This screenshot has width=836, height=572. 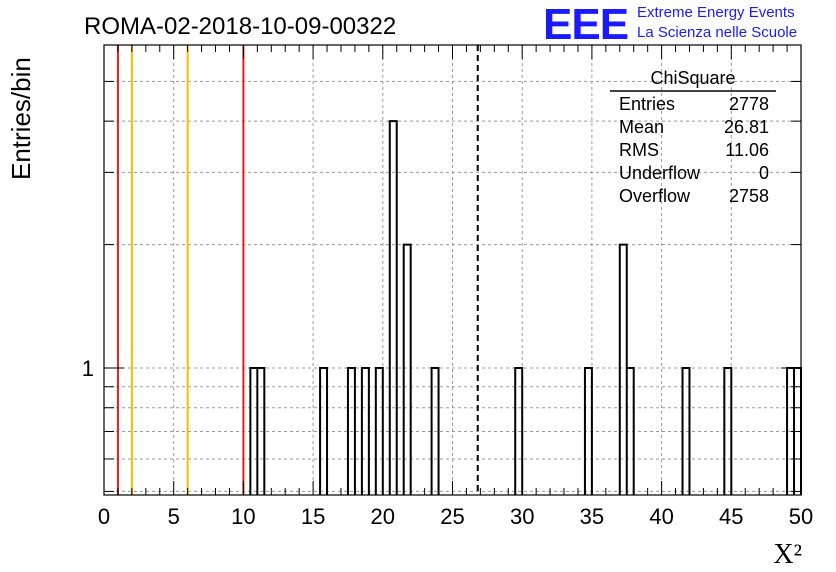 I want to click on x-tick-label: 5, so click(x=174, y=516).